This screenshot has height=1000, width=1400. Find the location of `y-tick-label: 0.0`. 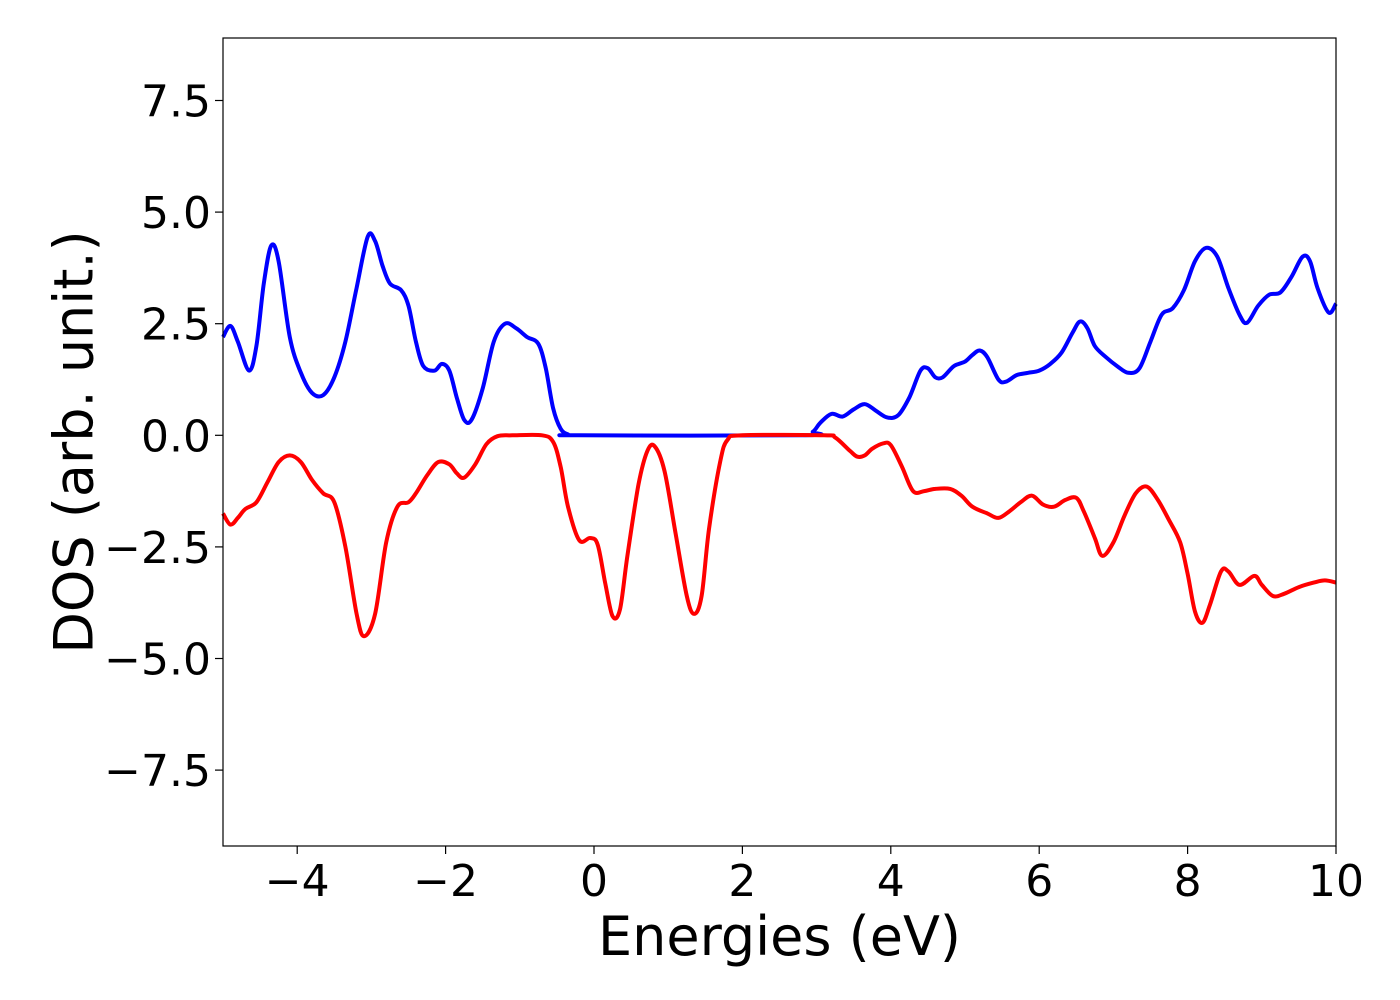

y-tick-label: 0.0 is located at coordinates (176, 436).